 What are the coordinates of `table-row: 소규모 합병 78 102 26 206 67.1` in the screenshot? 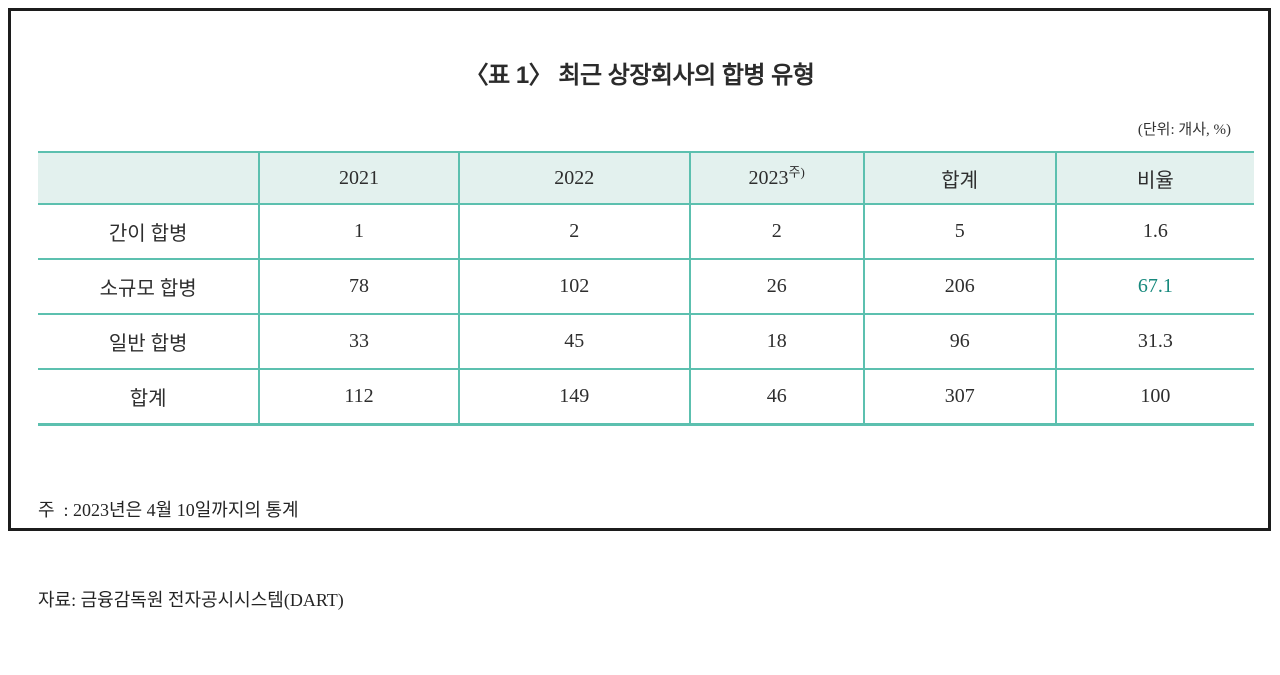 It's located at (646, 286).